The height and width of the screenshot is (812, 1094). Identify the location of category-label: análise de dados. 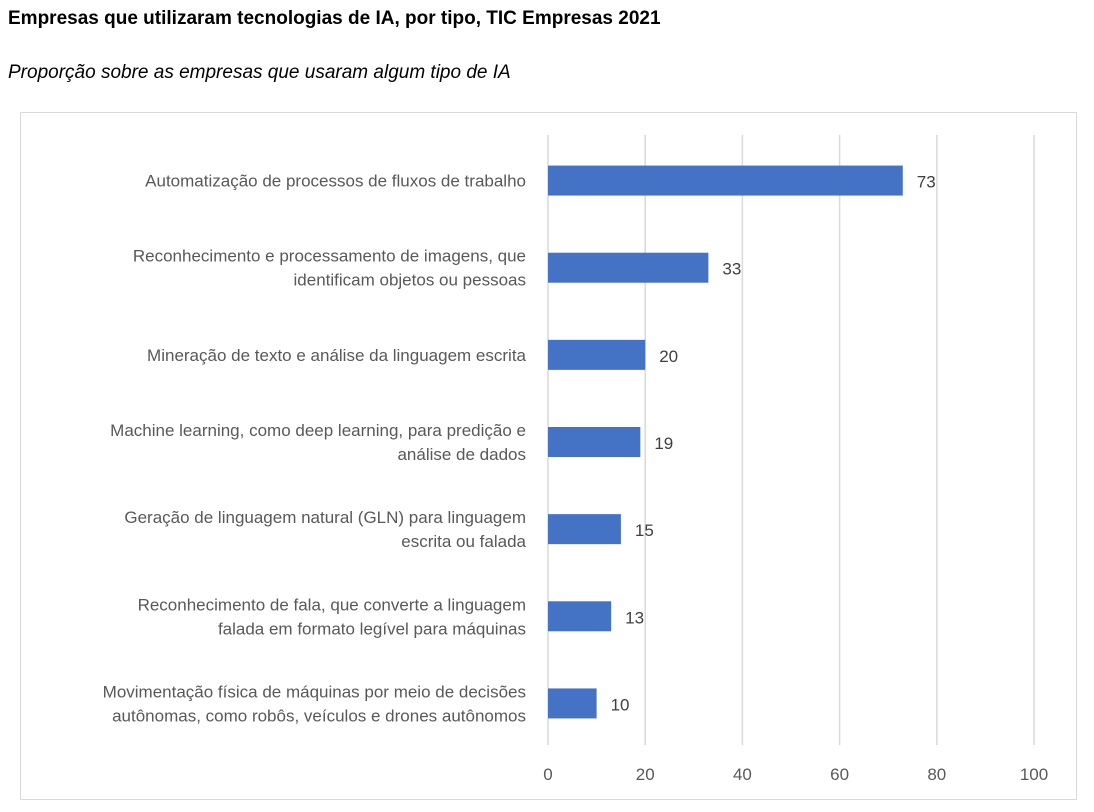
(461, 454).